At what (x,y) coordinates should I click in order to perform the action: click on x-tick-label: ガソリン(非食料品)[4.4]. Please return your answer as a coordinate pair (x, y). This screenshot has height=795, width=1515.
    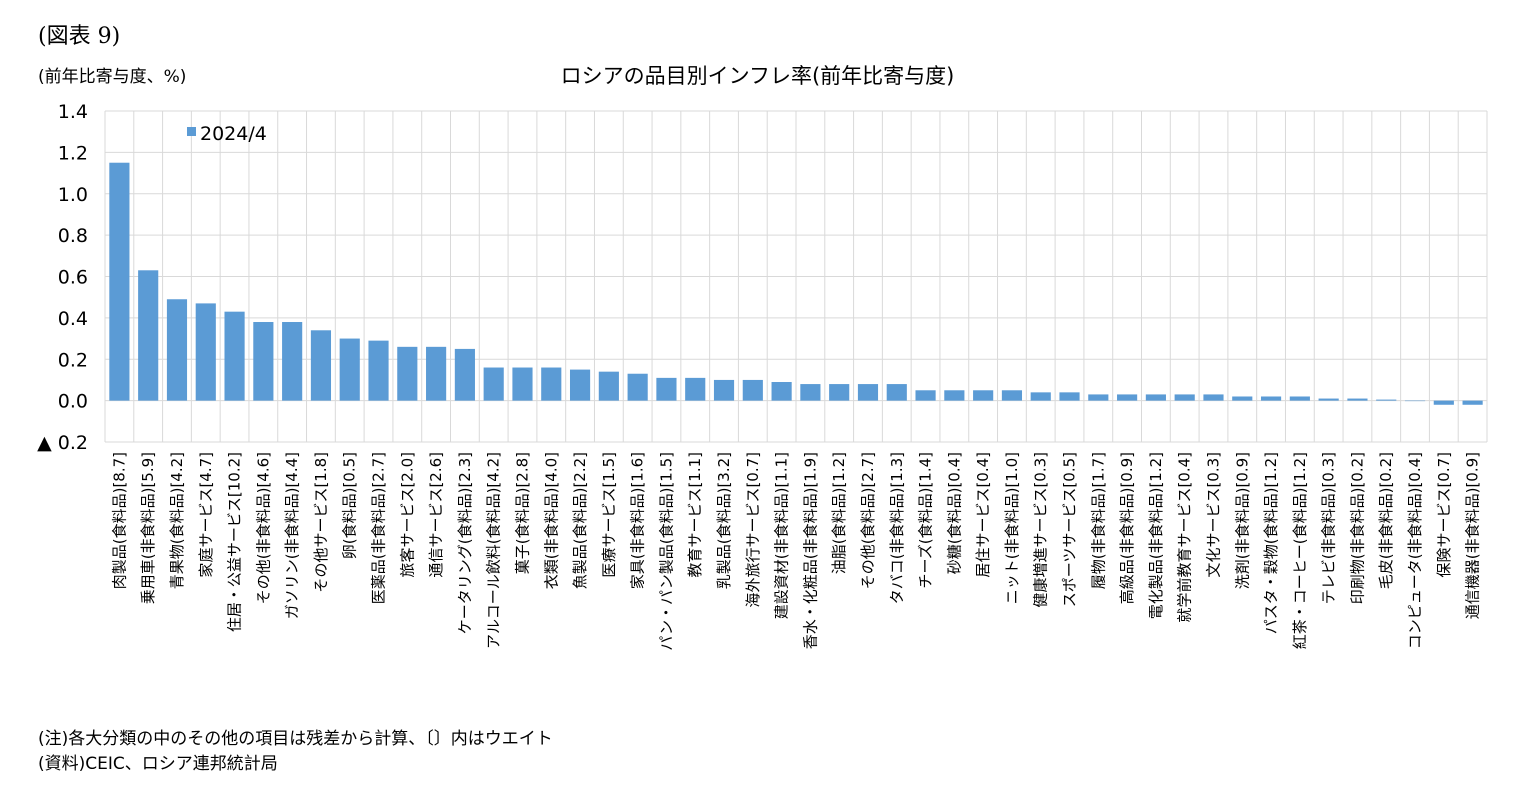
    Looking at the image, I should click on (292, 535).